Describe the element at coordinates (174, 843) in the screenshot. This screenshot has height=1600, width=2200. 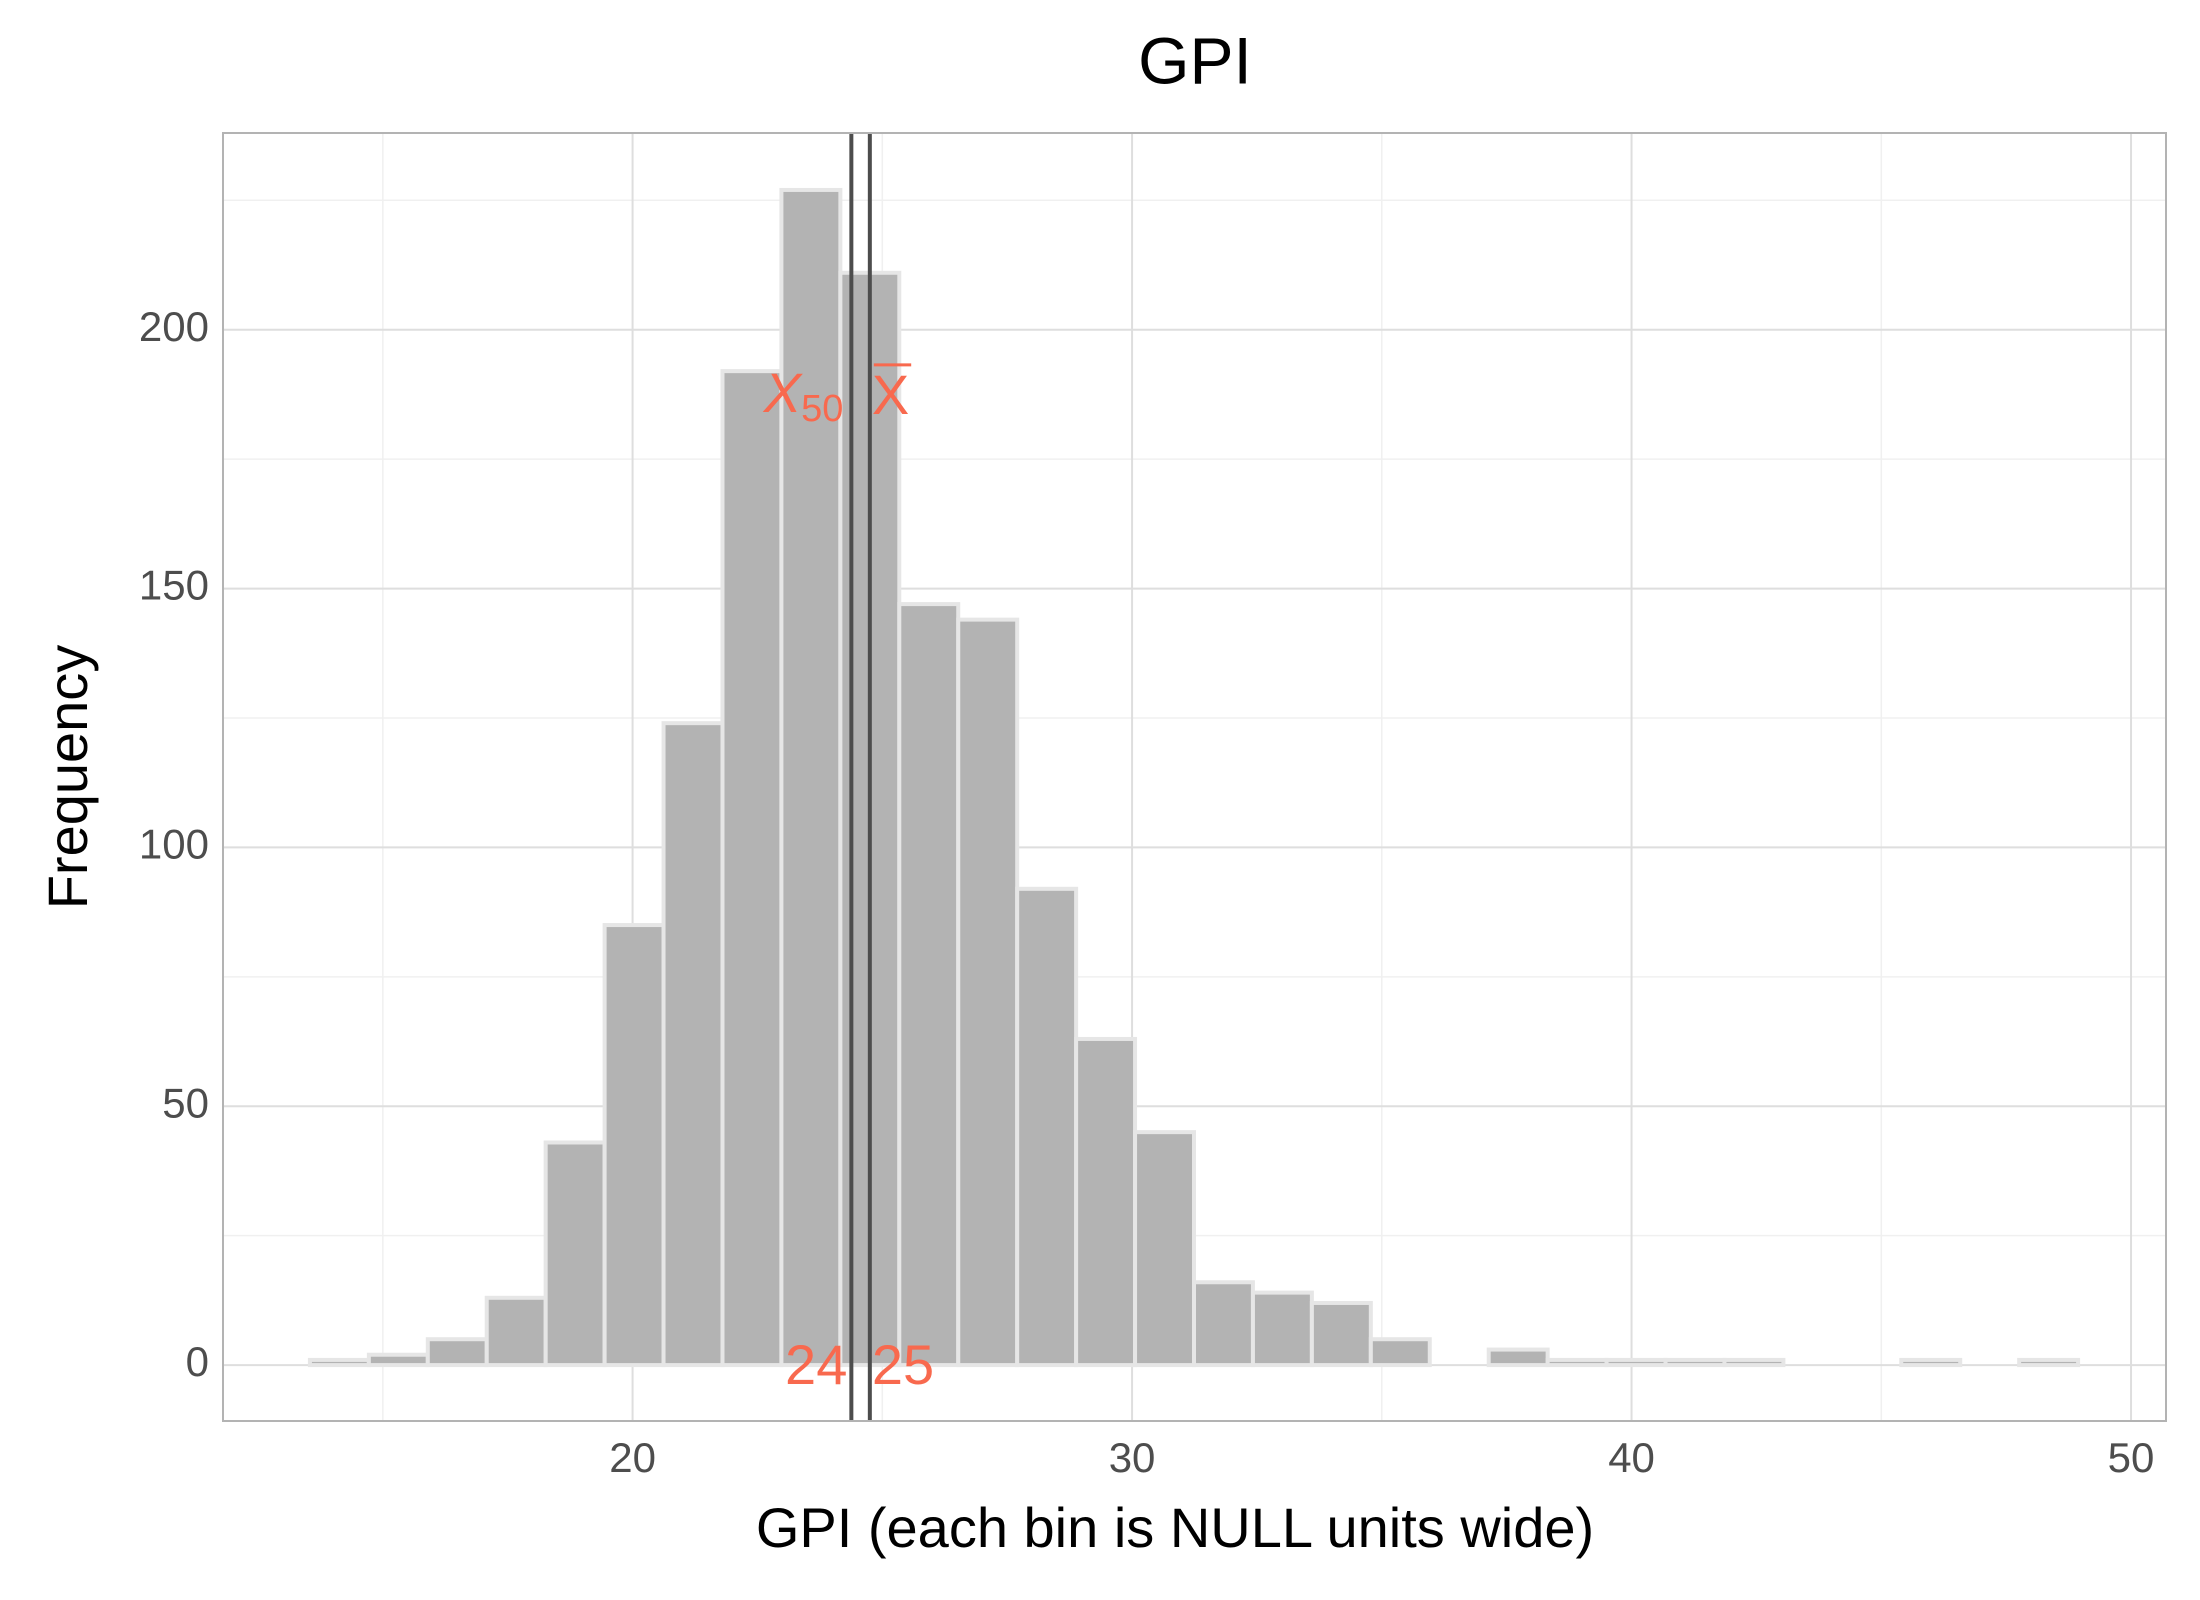
I see `y-tick-label: 100` at that location.